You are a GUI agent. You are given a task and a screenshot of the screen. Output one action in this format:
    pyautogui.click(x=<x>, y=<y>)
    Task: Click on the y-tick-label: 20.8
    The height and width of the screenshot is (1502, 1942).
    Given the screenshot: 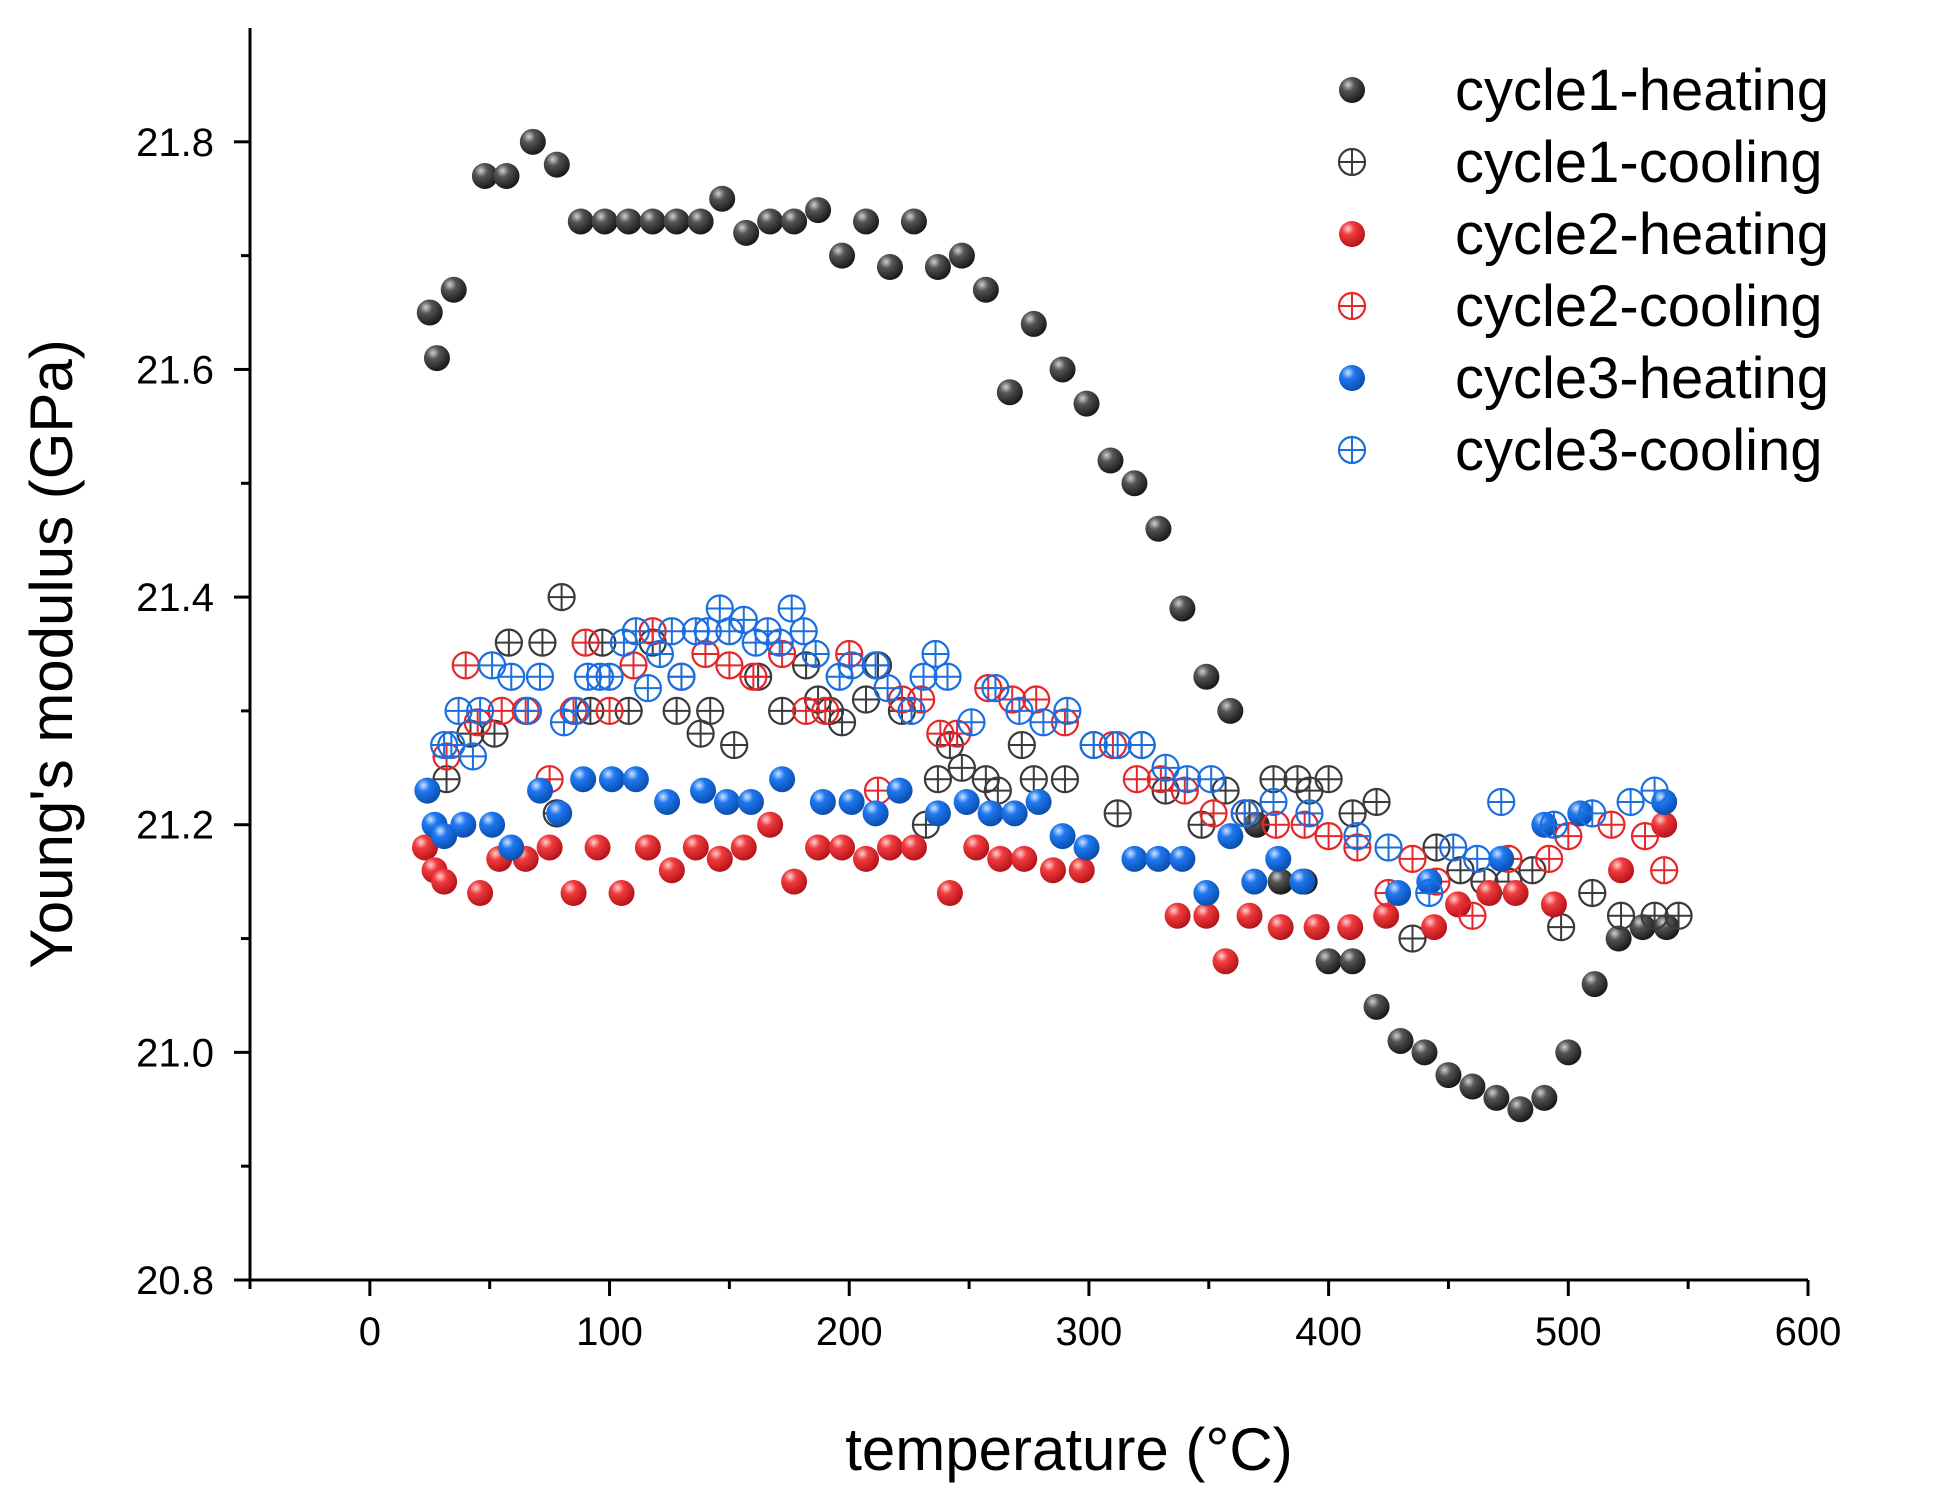 What is the action you would take?
    pyautogui.click(x=175, y=1281)
    